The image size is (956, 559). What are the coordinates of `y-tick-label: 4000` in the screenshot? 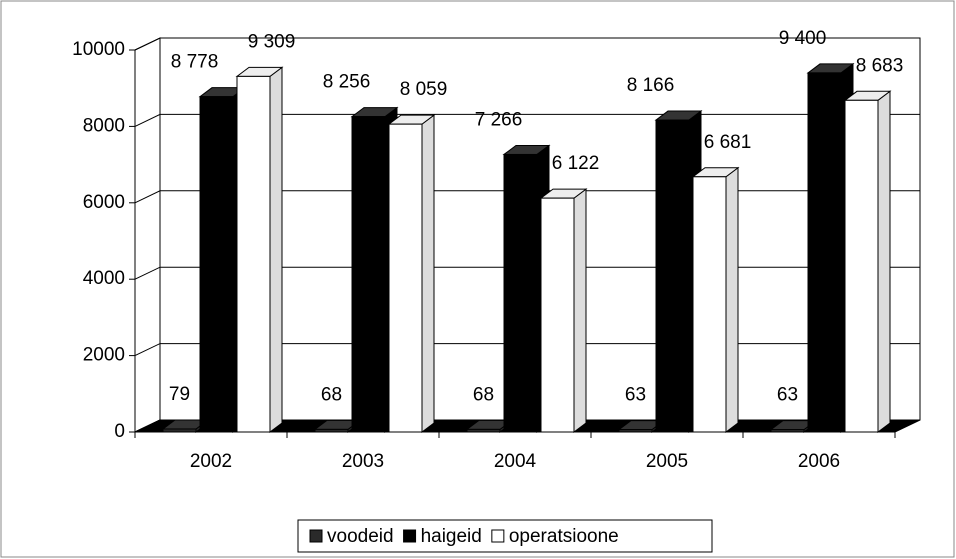 It's located at (104, 278).